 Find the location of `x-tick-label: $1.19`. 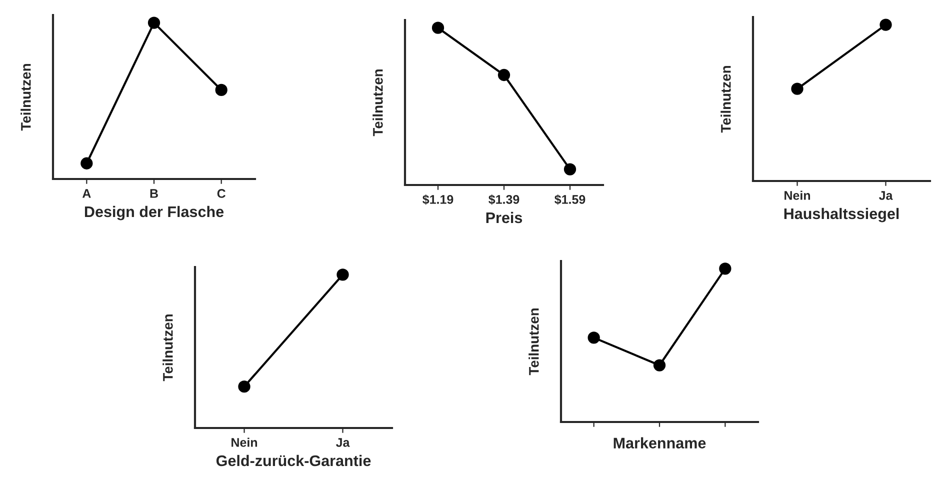

x-tick-label: $1.19 is located at coordinates (438, 199).